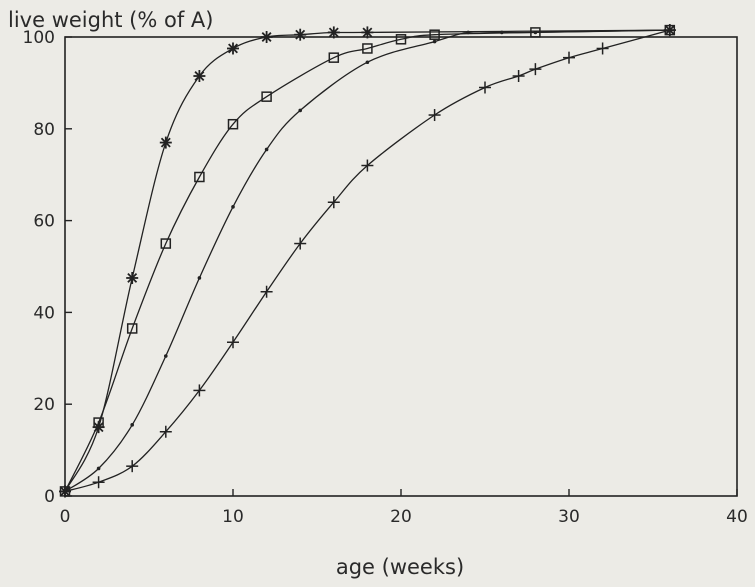 The height and width of the screenshot is (587, 755). What do you see at coordinates (110, 20) in the screenshot?
I see `y-axis-title: live weight (% of A)` at bounding box center [110, 20].